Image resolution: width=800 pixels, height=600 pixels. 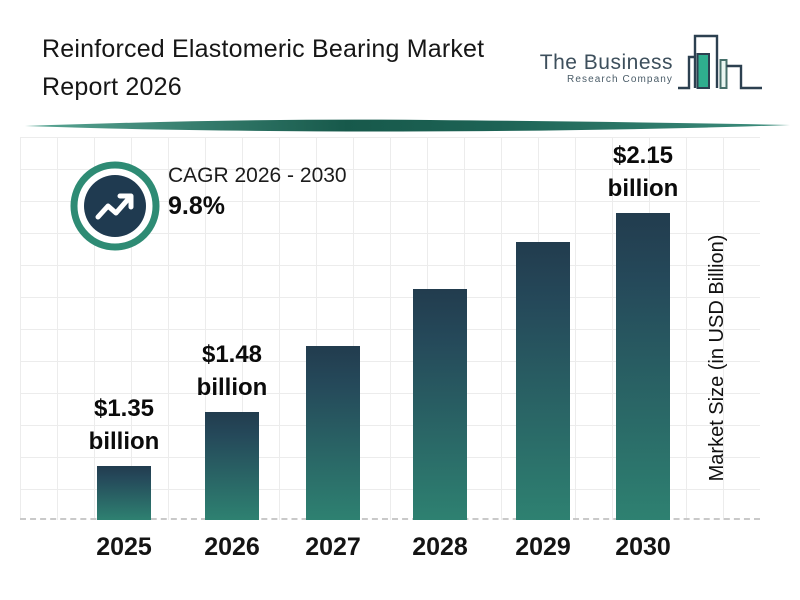 I want to click on cagr-label: CAGR 2026 - 2030, so click(x=257, y=175).